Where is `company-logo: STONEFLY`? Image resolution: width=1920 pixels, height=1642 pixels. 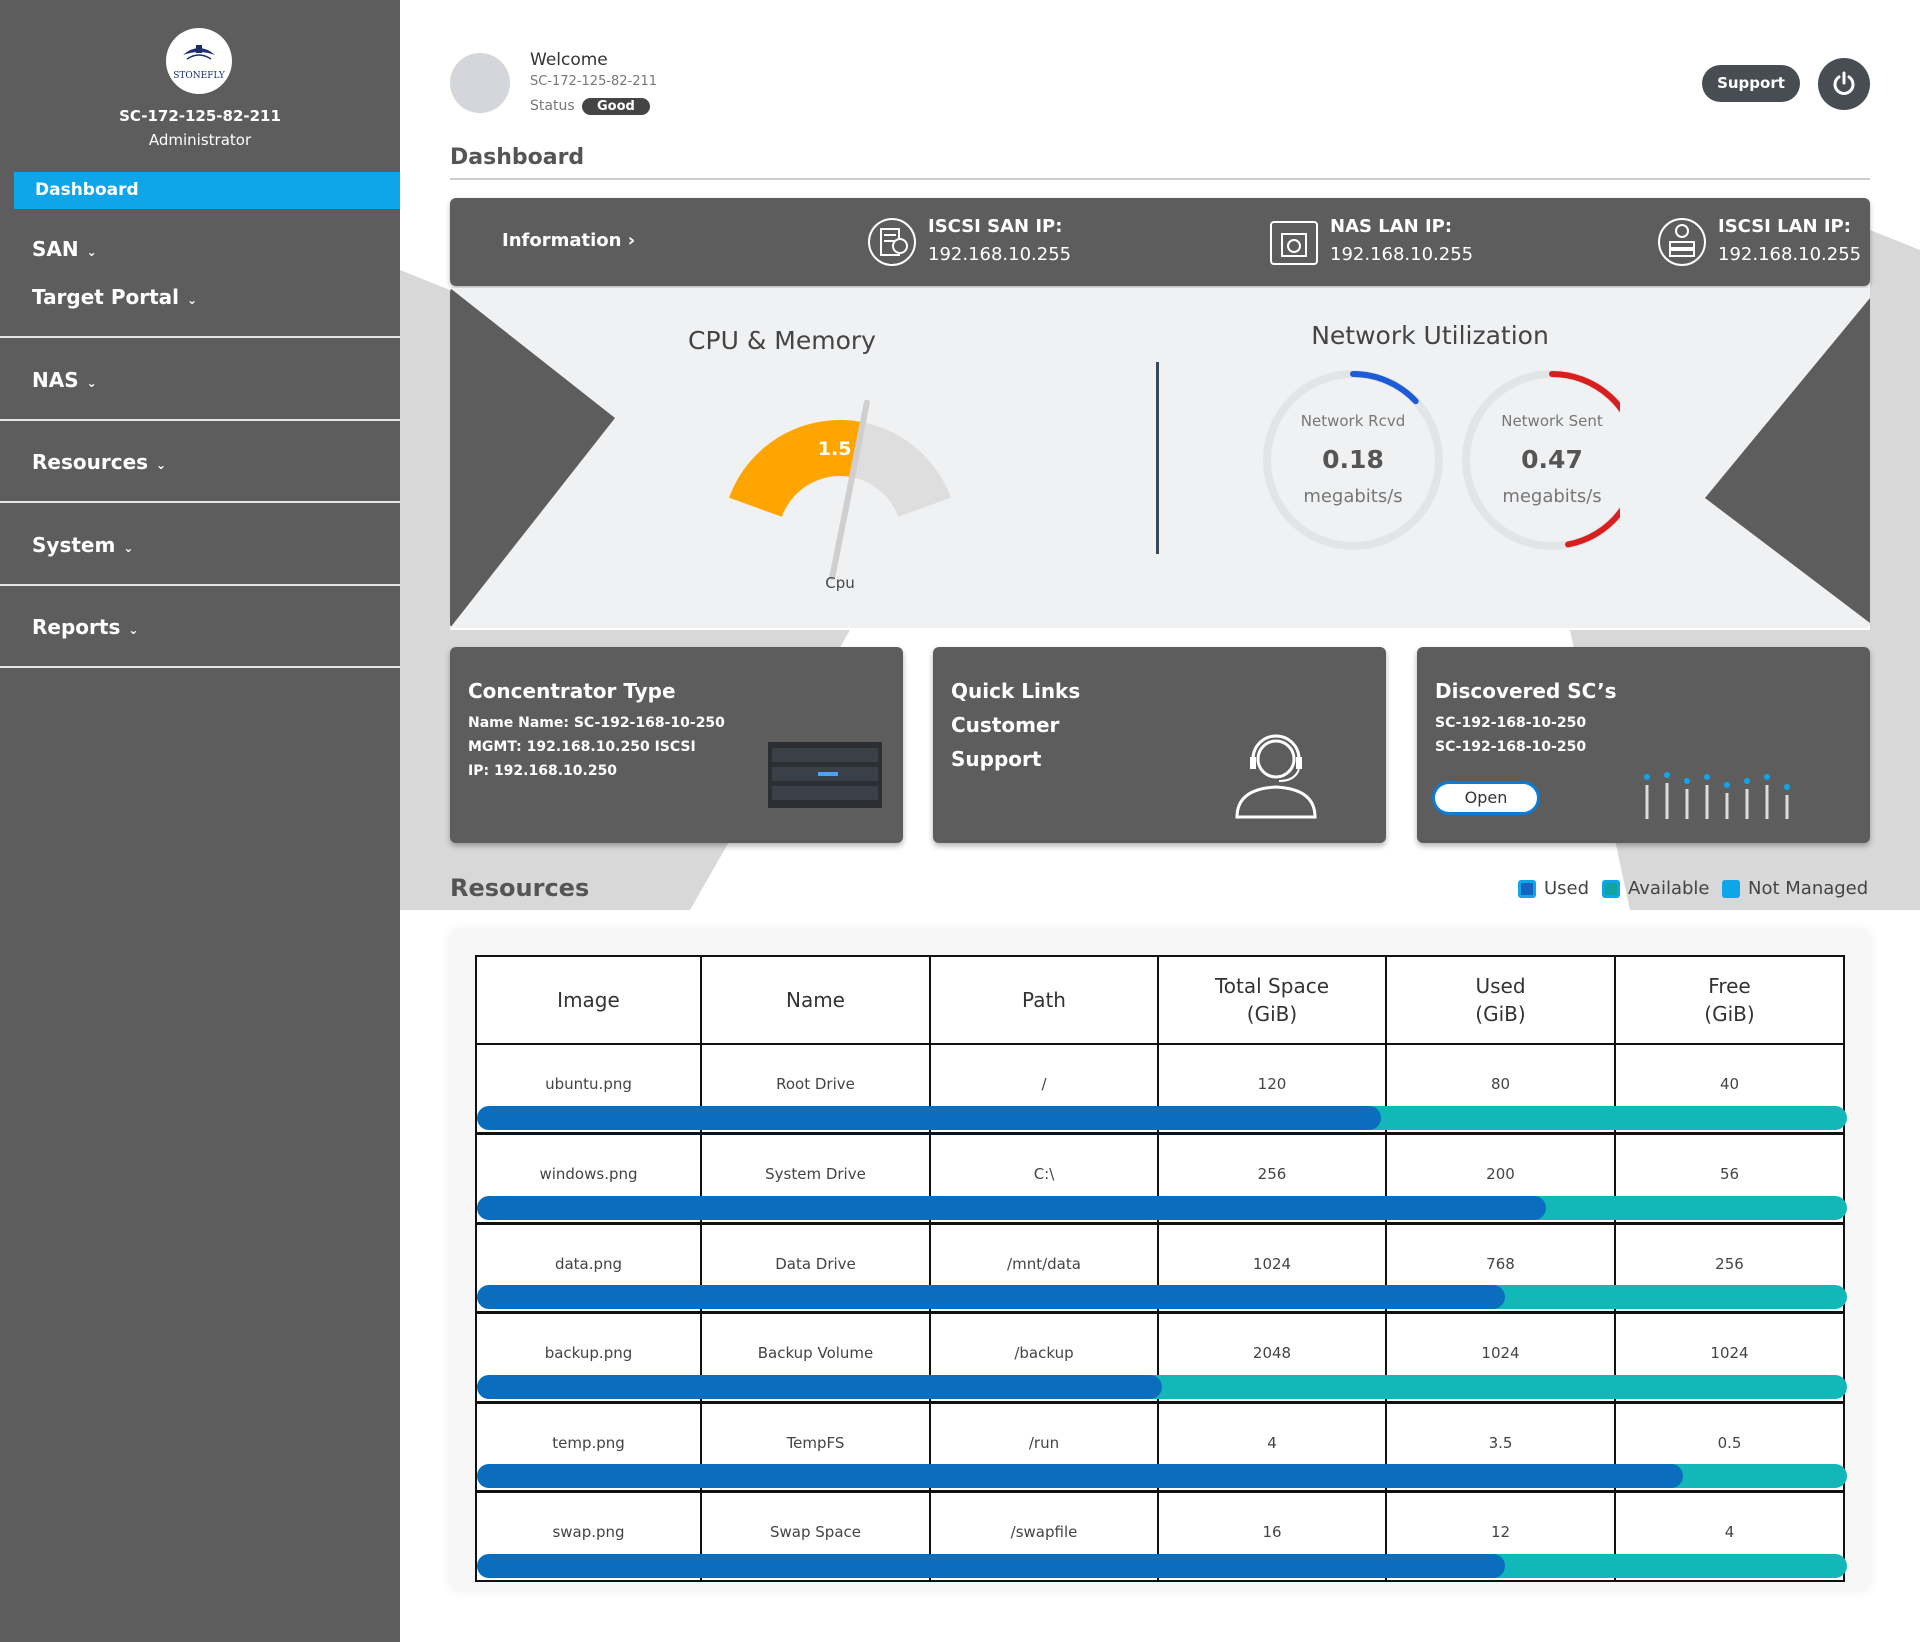 company-logo: STONEFLY is located at coordinates (199, 61).